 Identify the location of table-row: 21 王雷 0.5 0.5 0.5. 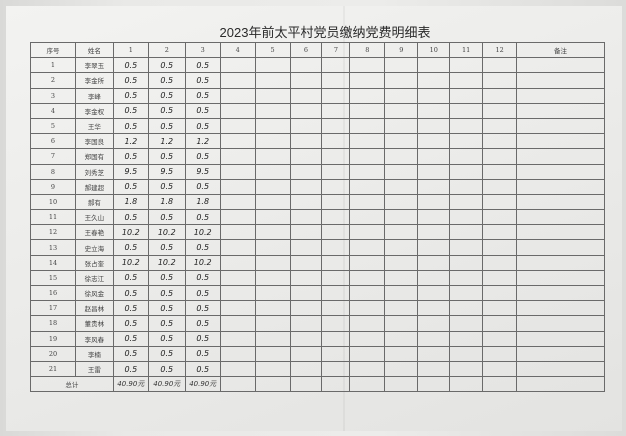
(317, 369).